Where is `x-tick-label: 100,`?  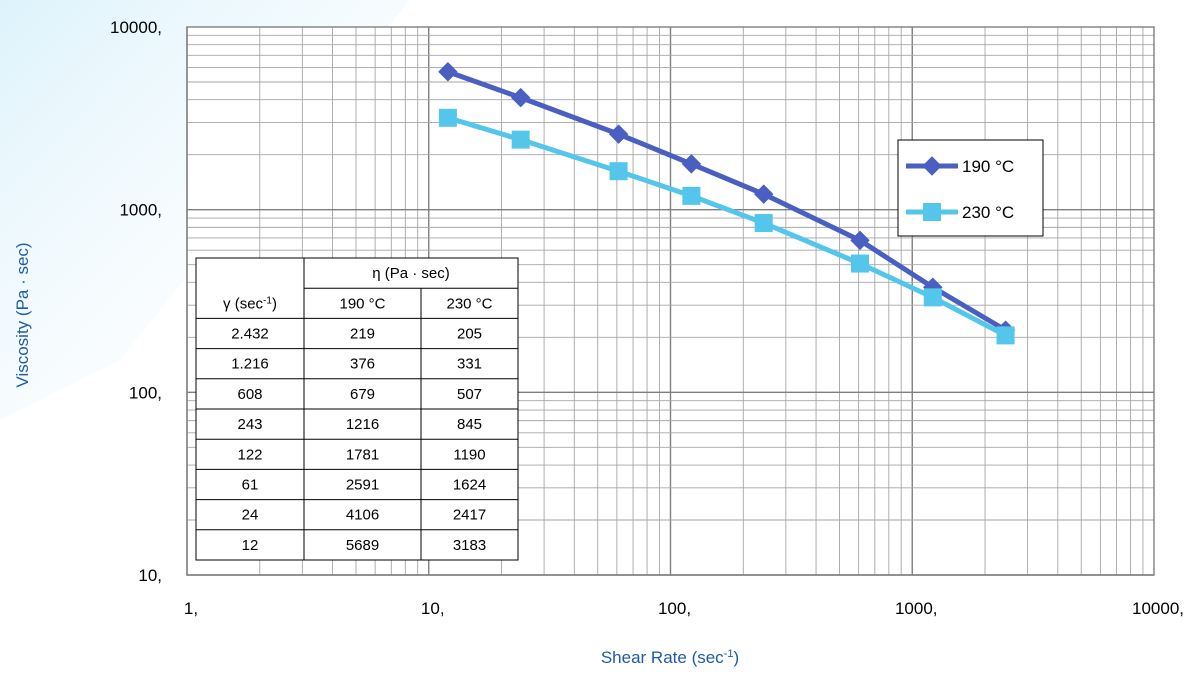 x-tick-label: 100, is located at coordinates (674, 608).